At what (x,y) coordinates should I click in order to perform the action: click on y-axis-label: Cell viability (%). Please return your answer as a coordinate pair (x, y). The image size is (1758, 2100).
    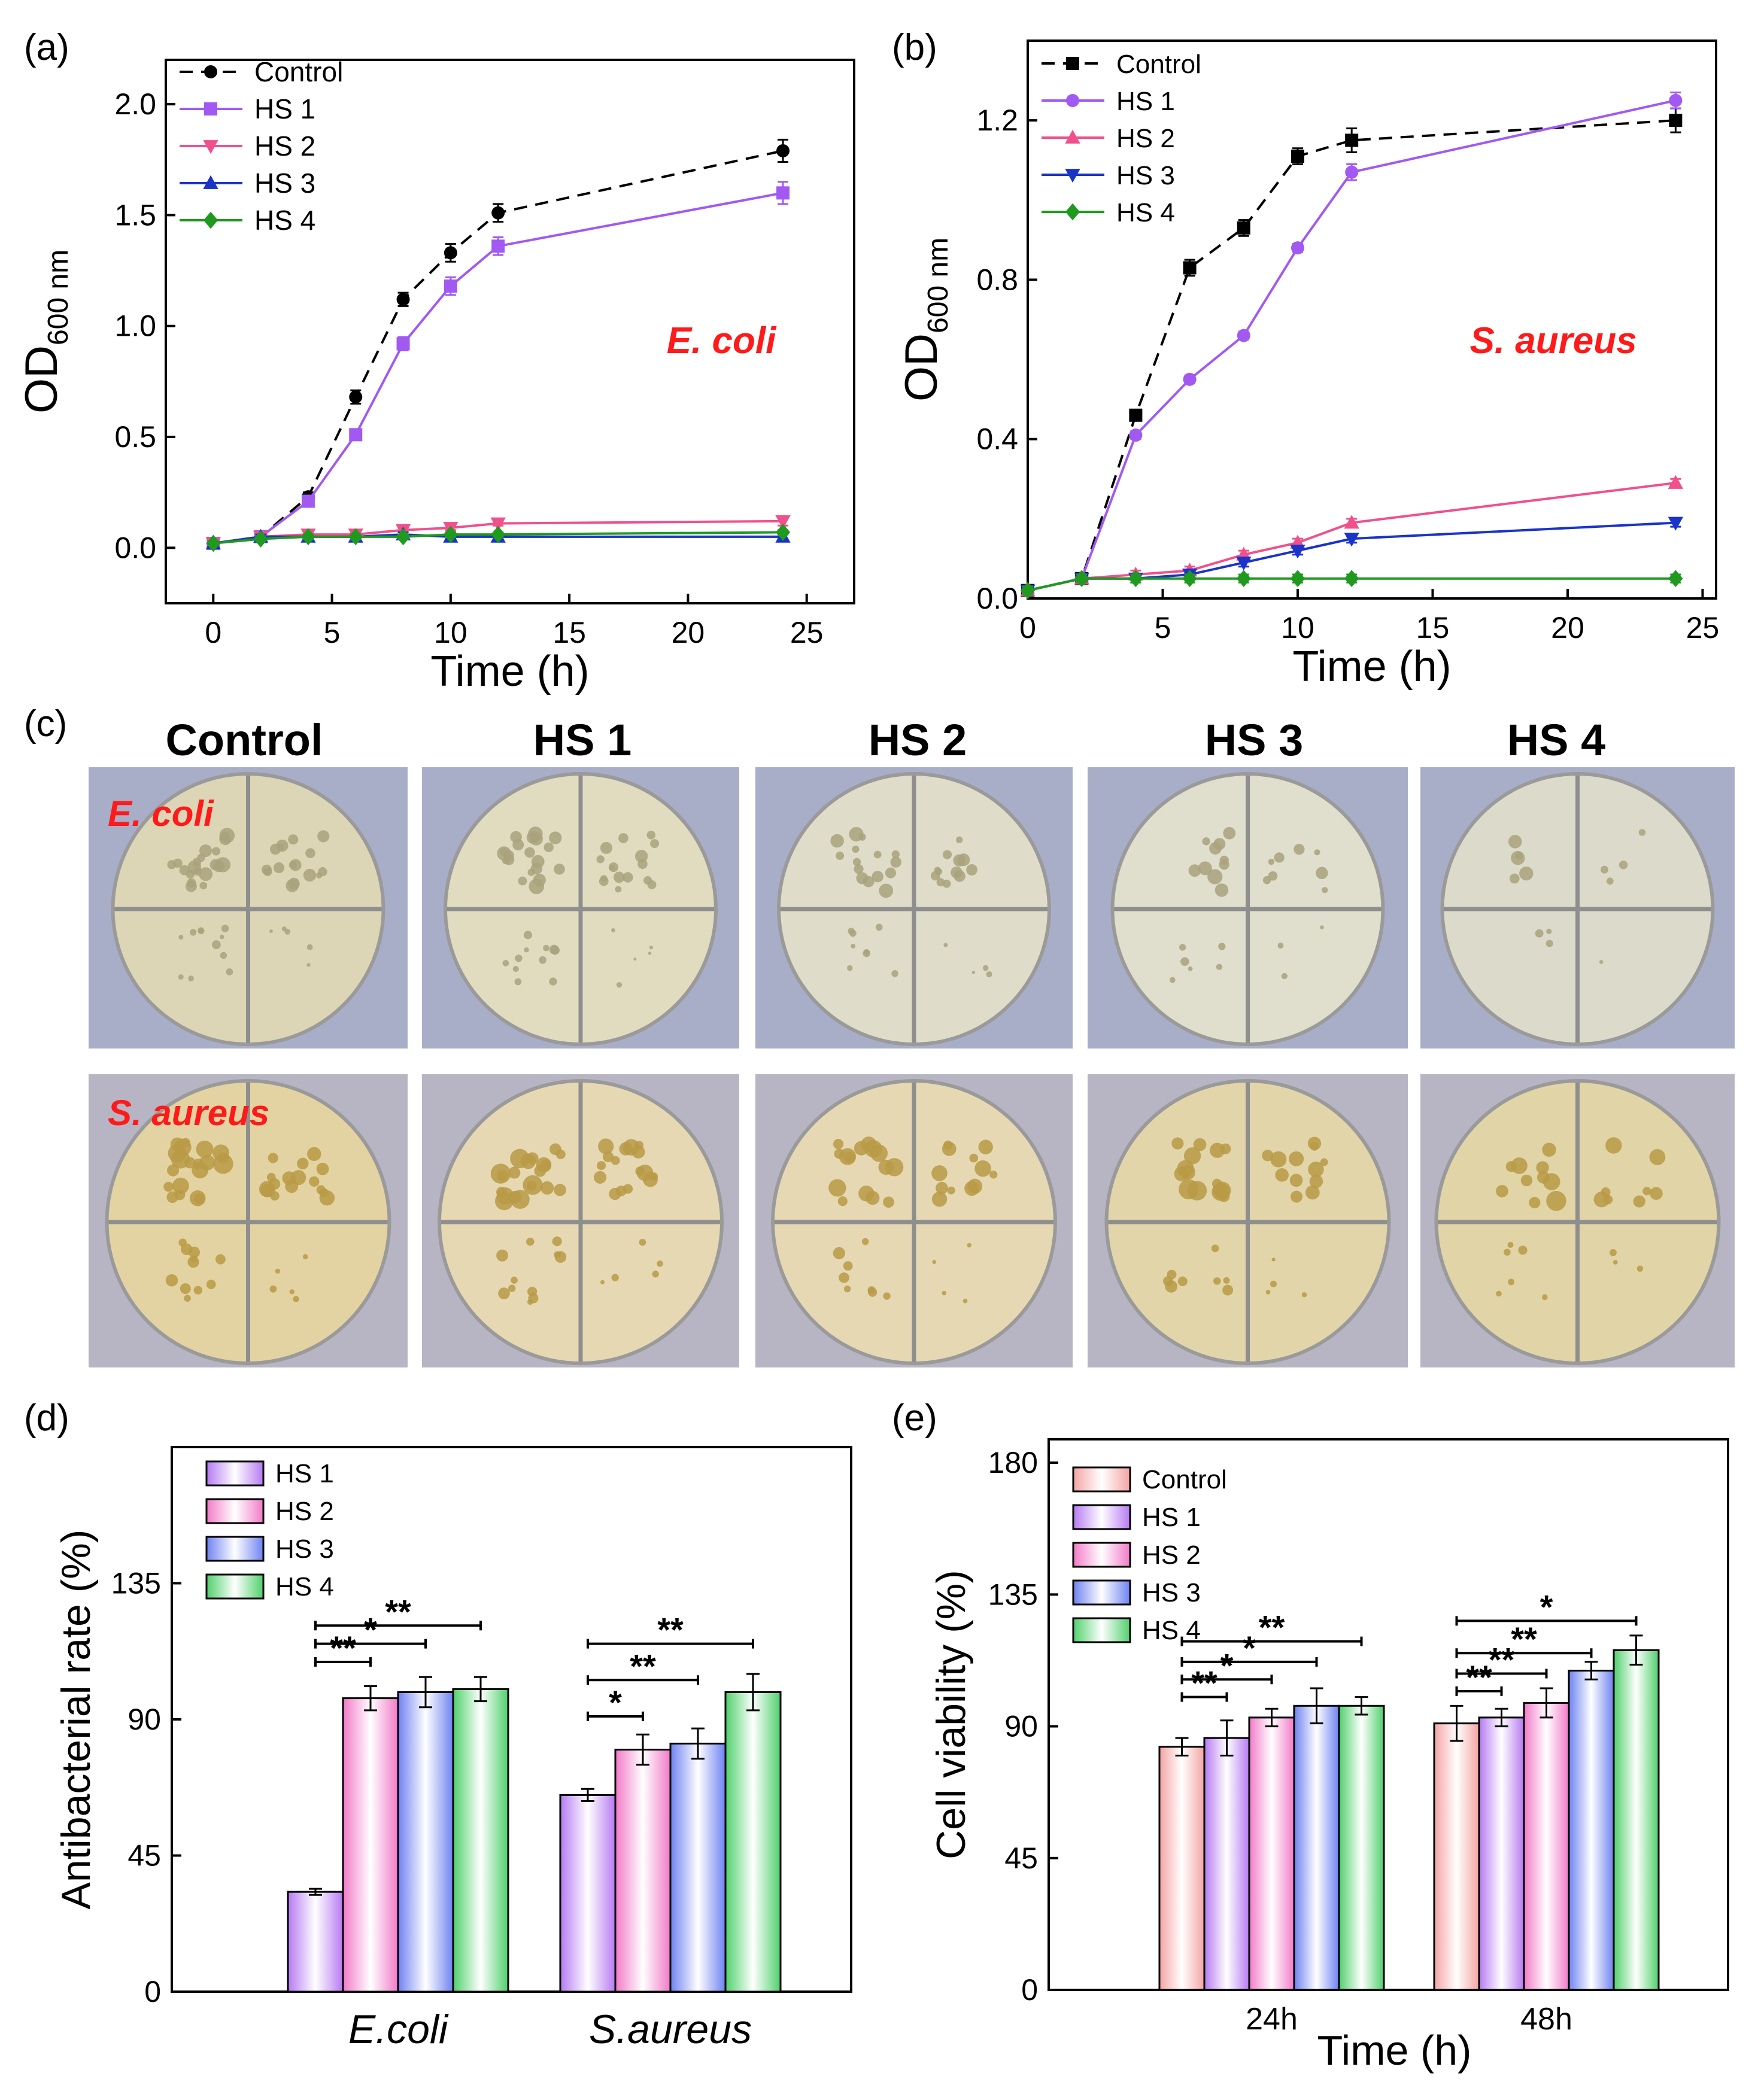
    Looking at the image, I should click on (951, 1715).